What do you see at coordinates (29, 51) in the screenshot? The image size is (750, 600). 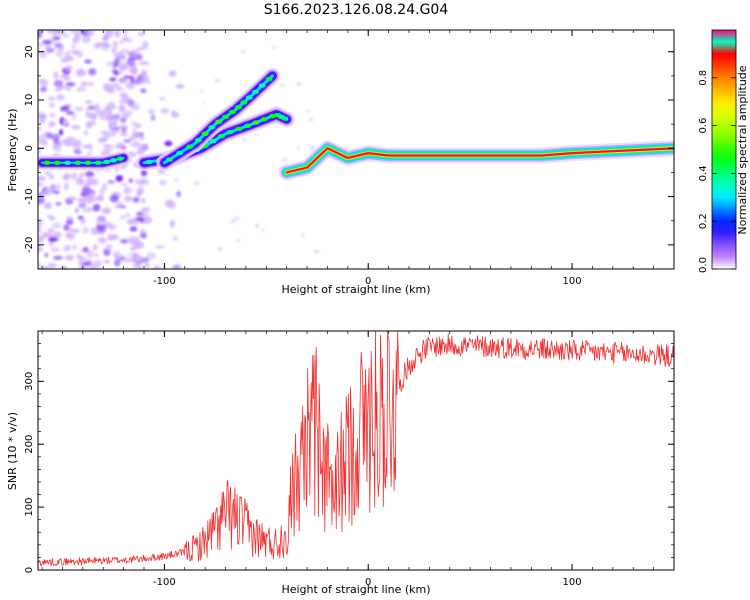 I see `y-tick-label: 20` at bounding box center [29, 51].